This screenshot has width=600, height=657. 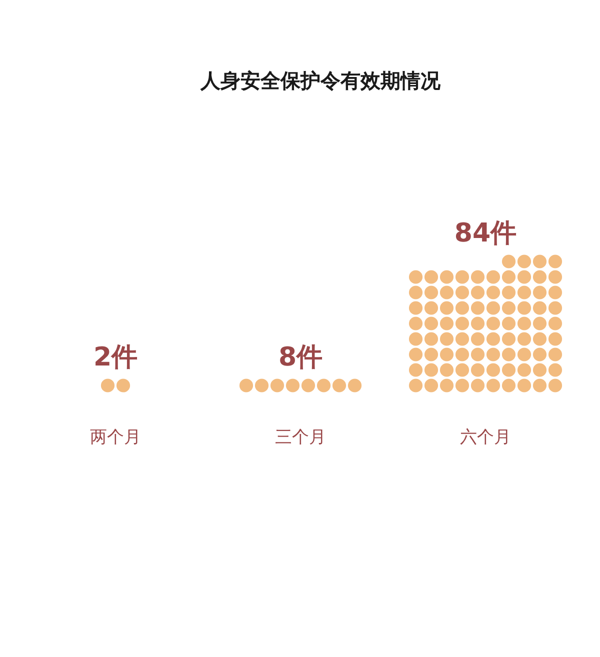 What do you see at coordinates (300, 357) in the screenshot?
I see `data-label: 8件` at bounding box center [300, 357].